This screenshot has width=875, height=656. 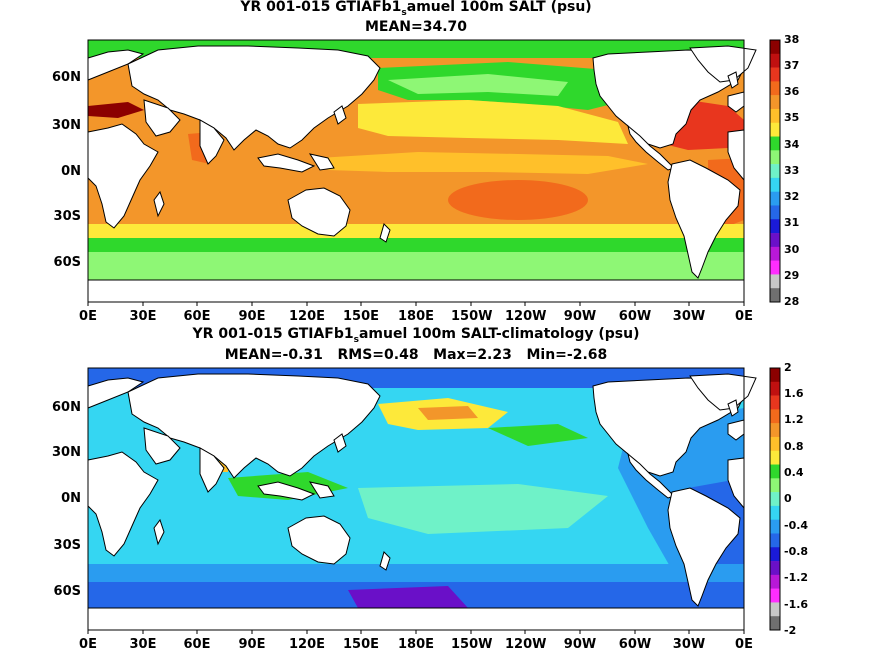 What do you see at coordinates (416, 316) in the screenshot?
I see `top-lon-label: 180E` at bounding box center [416, 316].